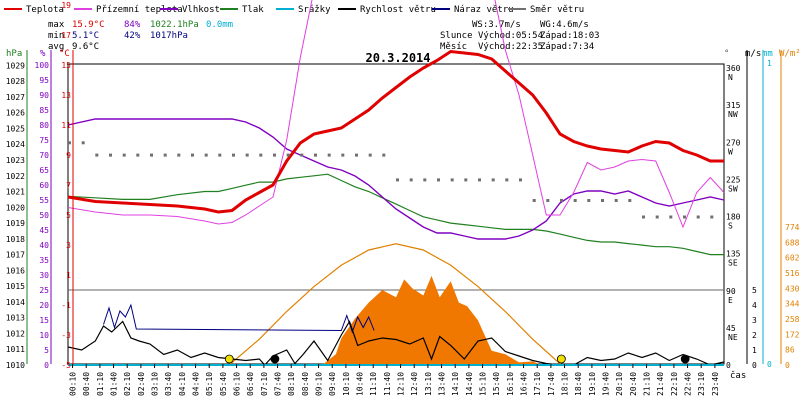  Describe the element at coordinates (45, 10) in the screenshot. I see `legend-label: Teplota` at that location.